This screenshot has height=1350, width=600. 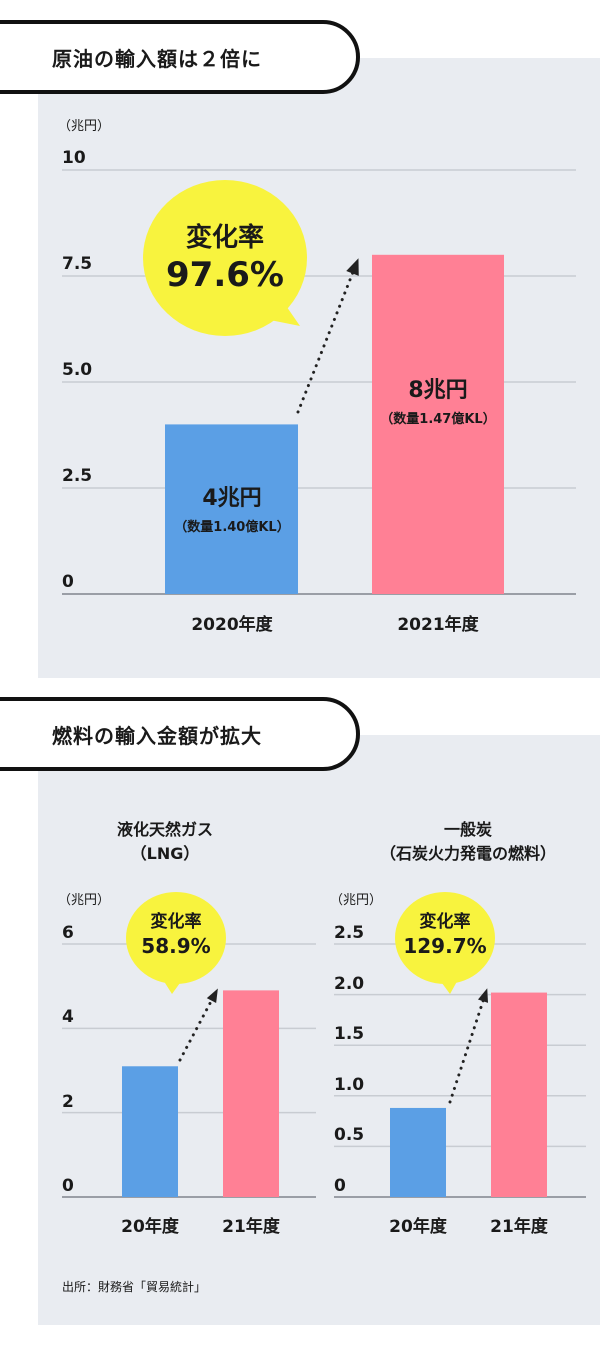 What do you see at coordinates (468, 842) in the screenshot?
I see `coal-chart-subtitle: 一般炭 （石炭火力発電の燃料）` at bounding box center [468, 842].